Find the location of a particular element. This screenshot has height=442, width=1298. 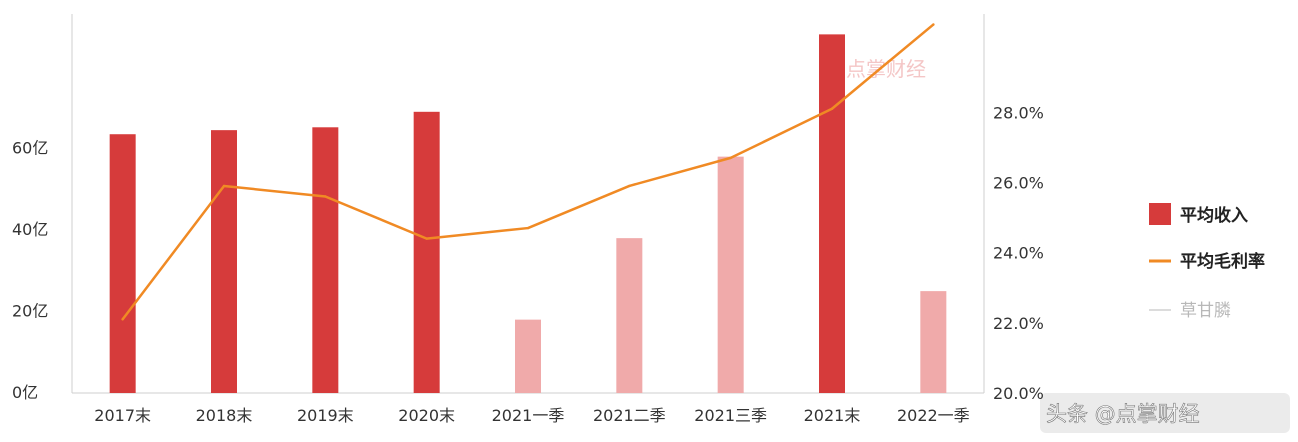

y-left-tick-label: 40亿 is located at coordinates (30, 229).